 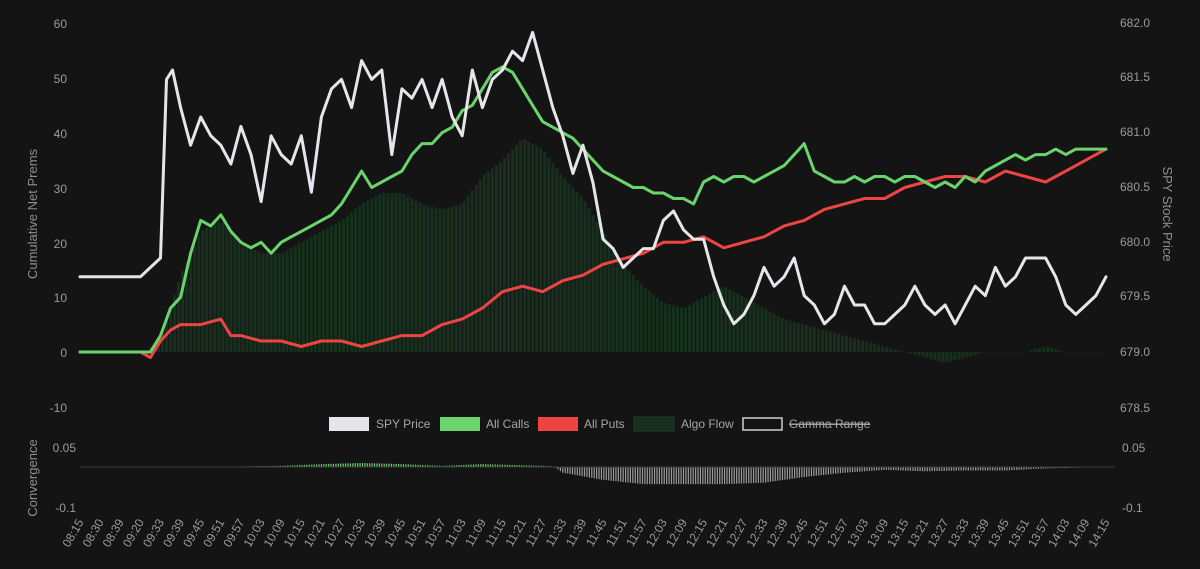 I want to click on legend-item-all-calls: All Calls, so click(x=484, y=424).